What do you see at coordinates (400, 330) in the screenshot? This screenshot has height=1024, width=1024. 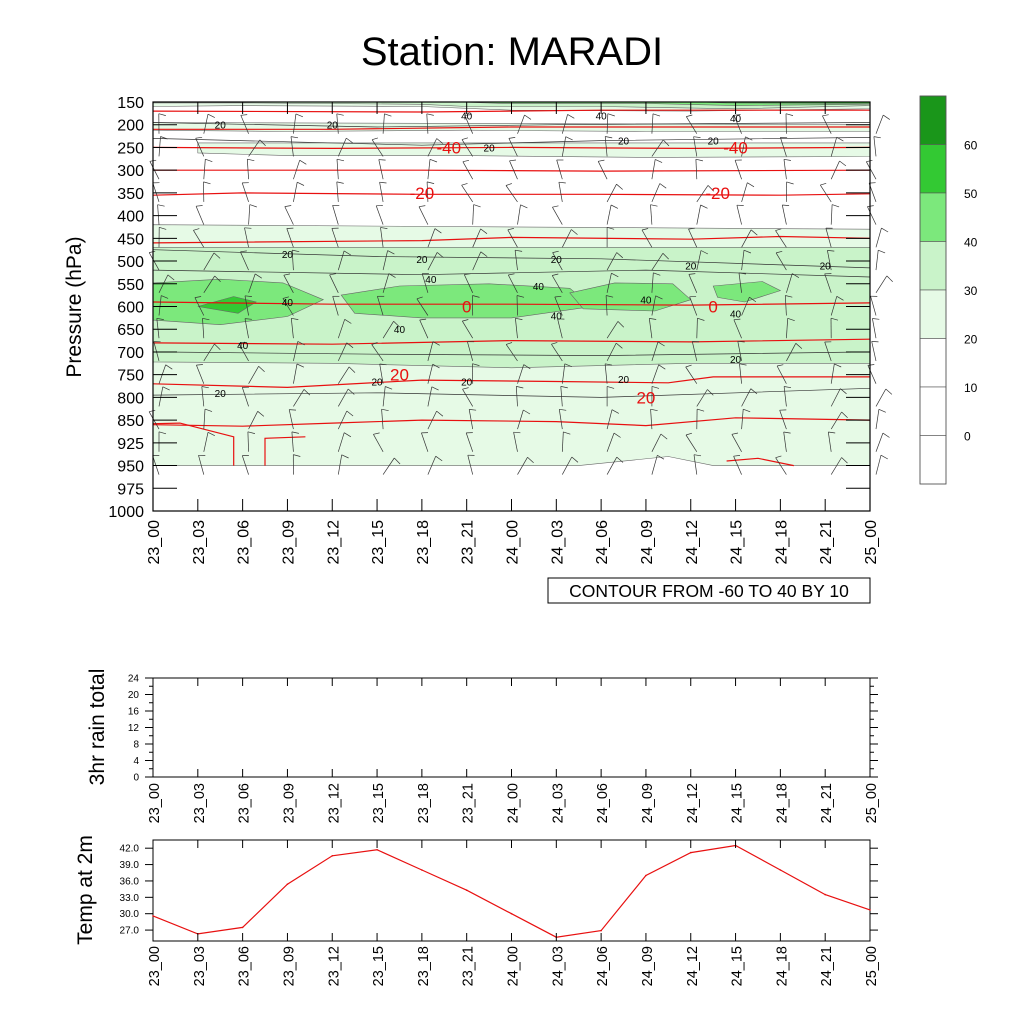 I see `contour-label-black: 40` at bounding box center [400, 330].